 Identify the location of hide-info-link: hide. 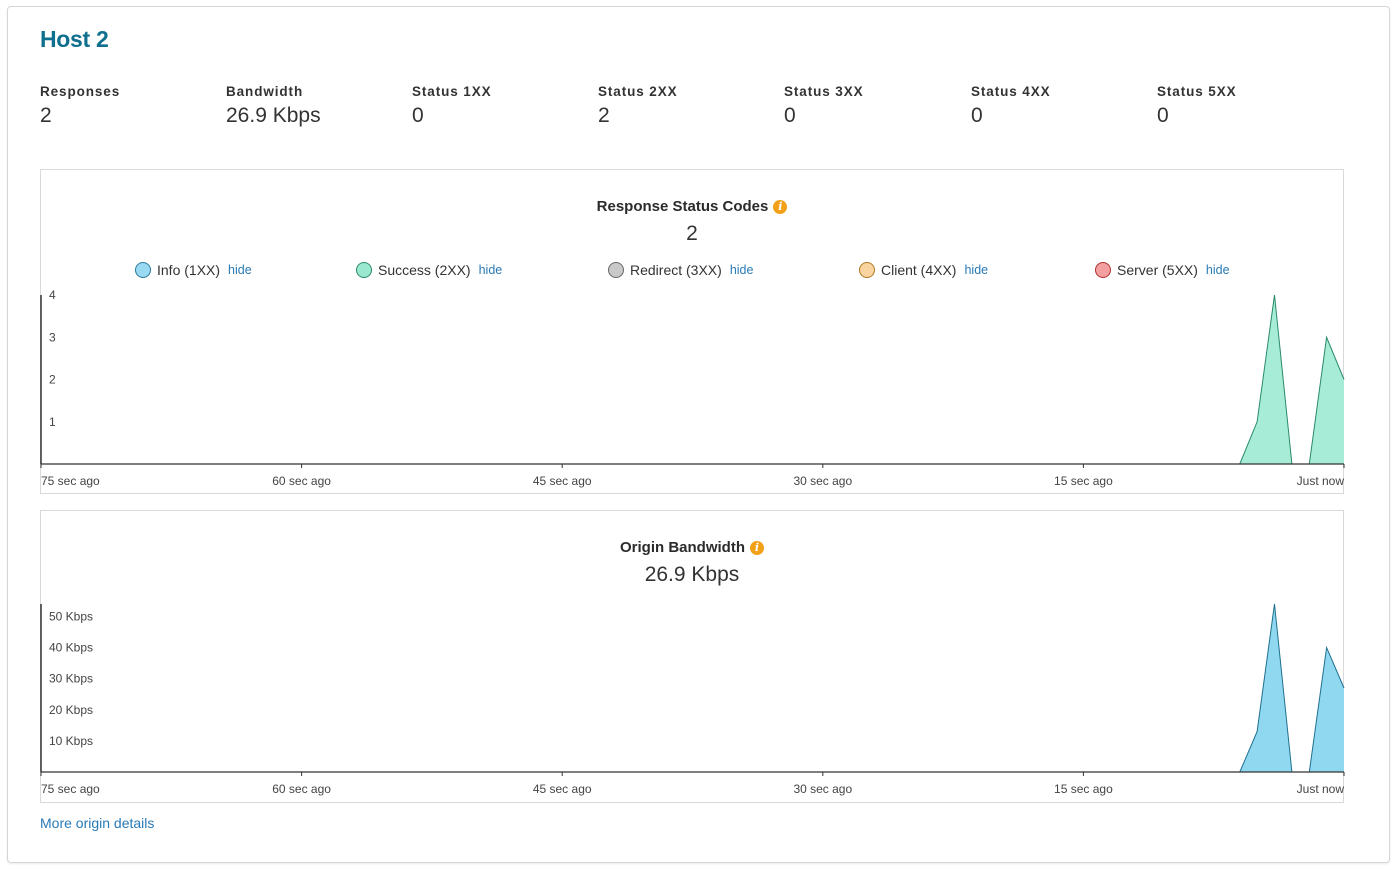
(240, 270).